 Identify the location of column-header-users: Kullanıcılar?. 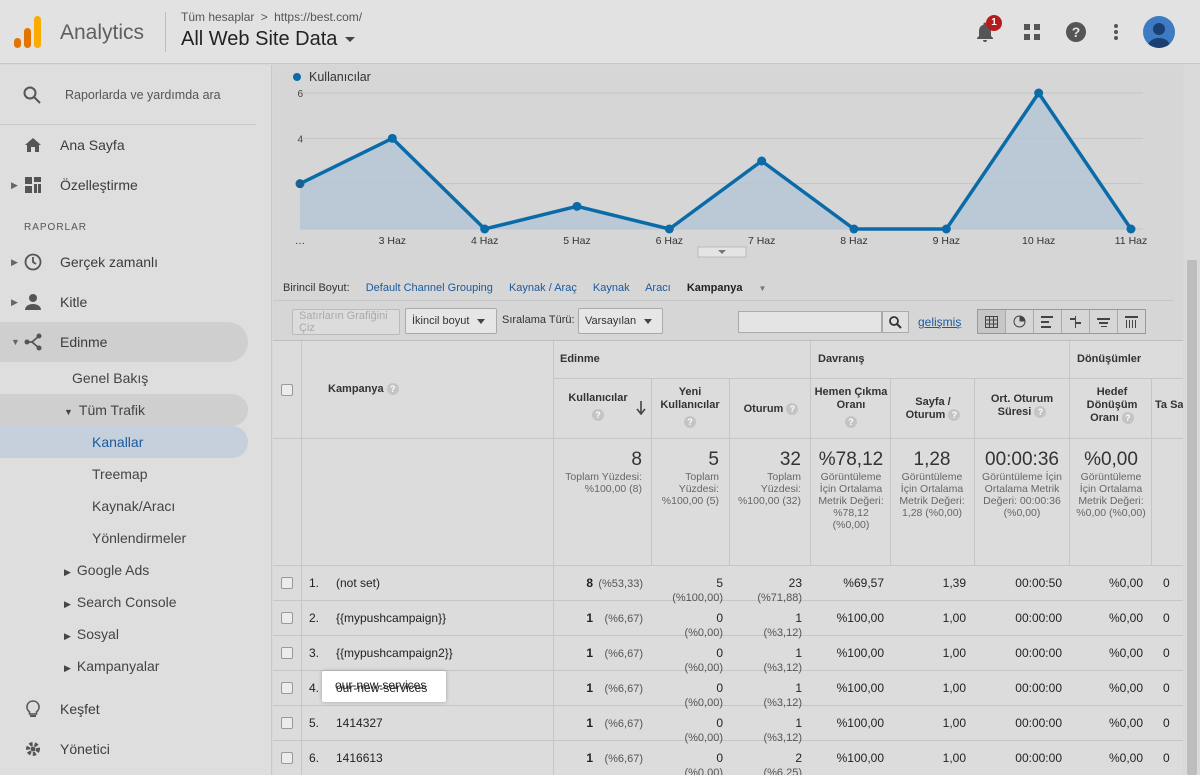
(598, 407).